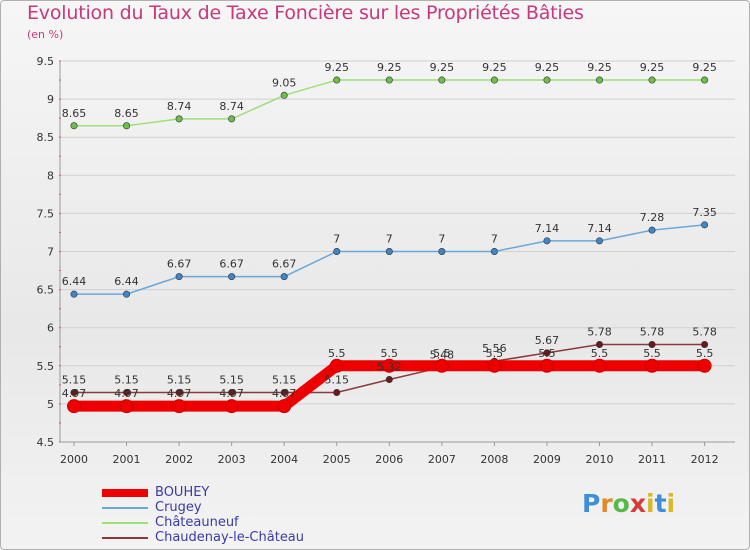 This screenshot has height=550, width=750. Describe the element at coordinates (600, 459) in the screenshot. I see `x-tick-label: 2010` at that location.